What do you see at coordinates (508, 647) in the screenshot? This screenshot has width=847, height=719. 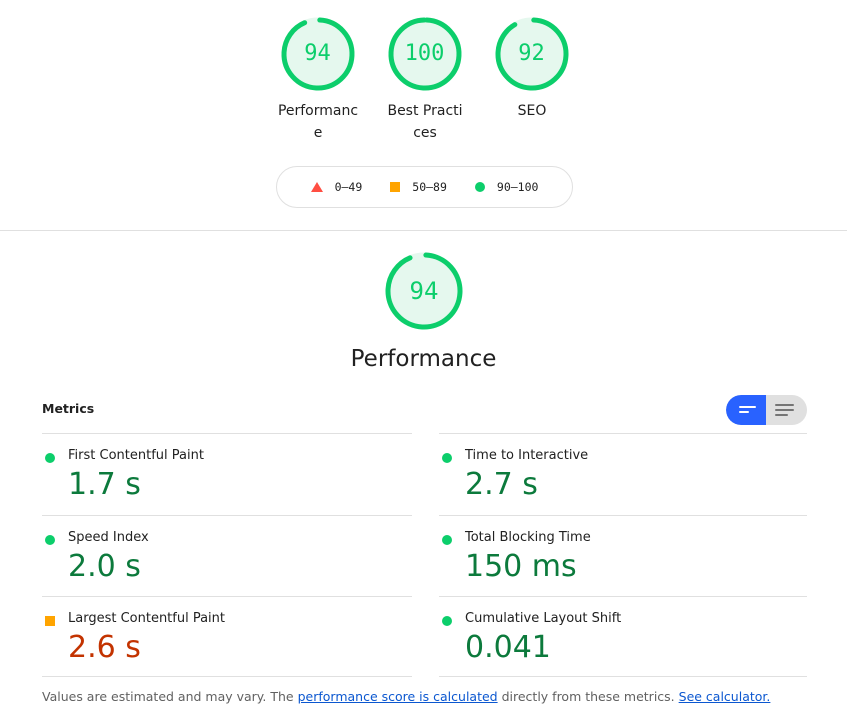 I see `metric-value: 0.041` at bounding box center [508, 647].